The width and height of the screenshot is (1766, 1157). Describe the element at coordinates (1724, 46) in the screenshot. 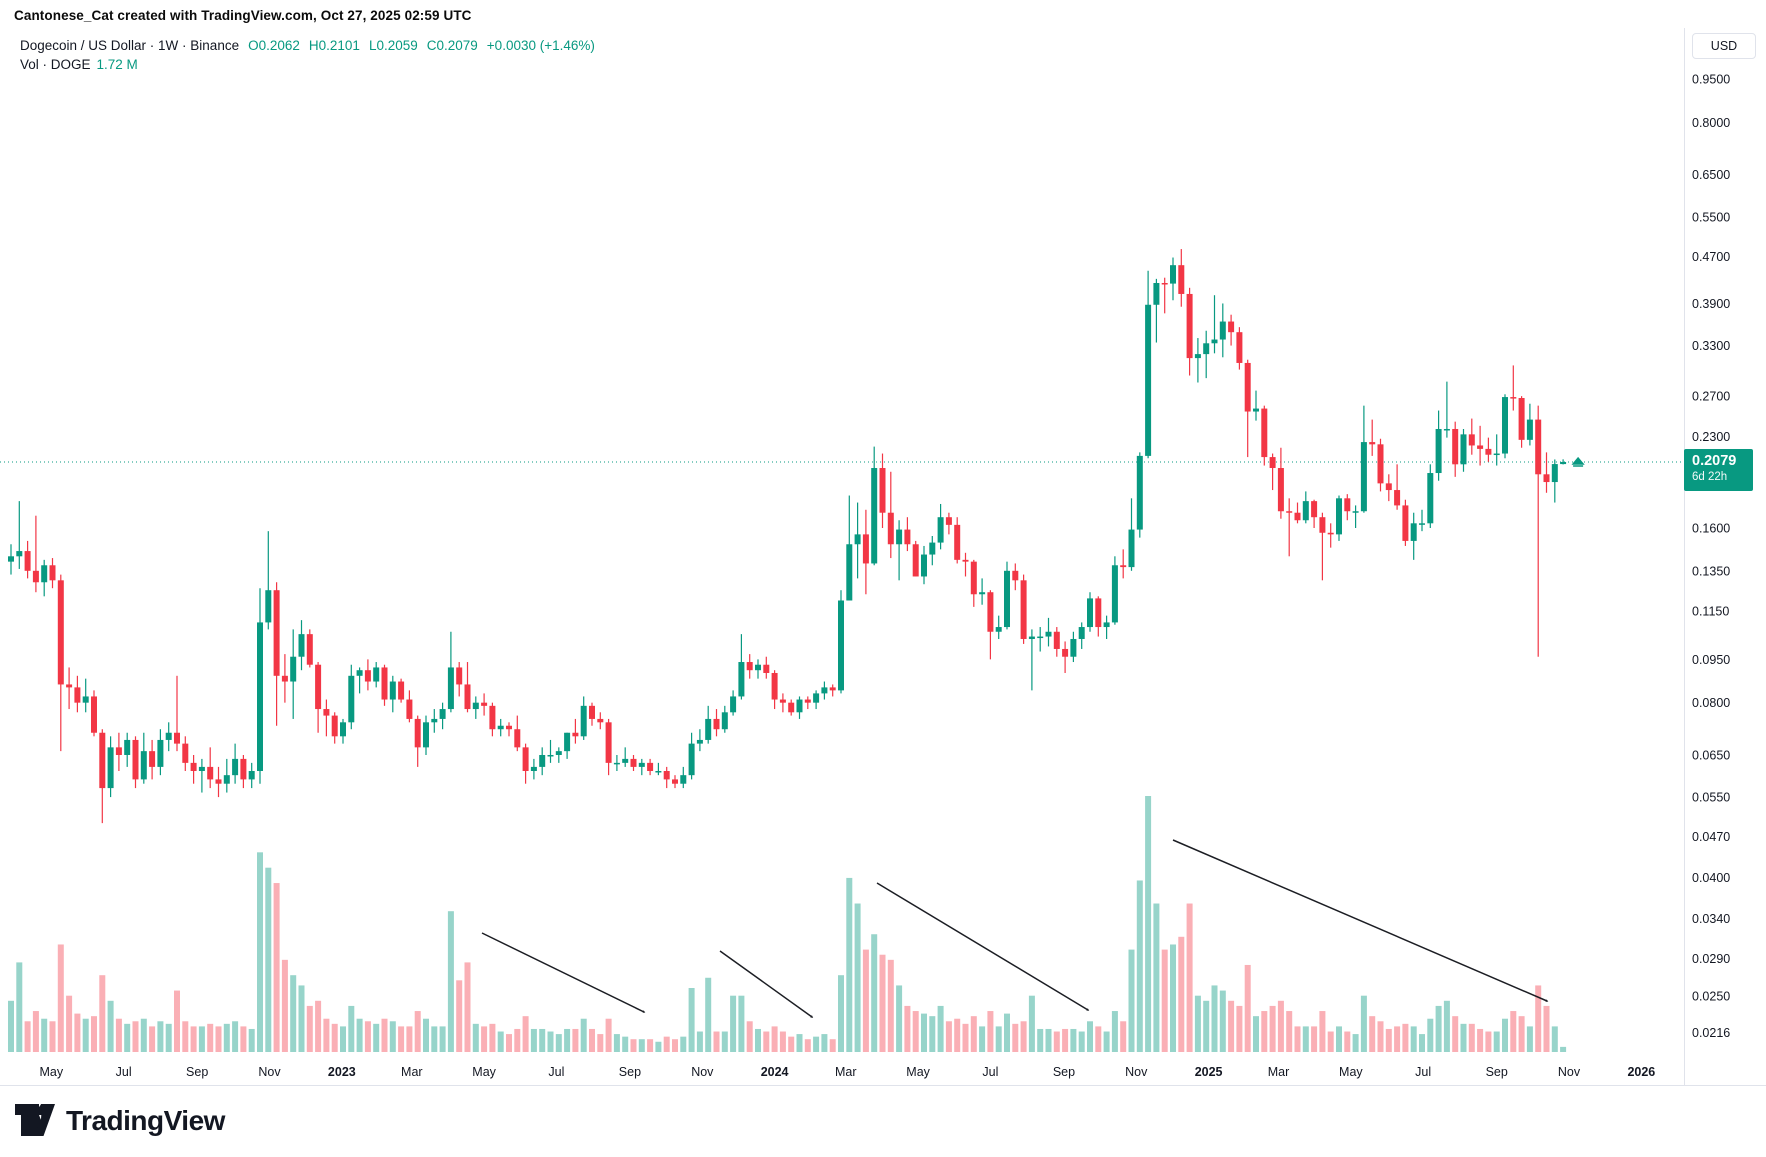

I see `currency-toggle-button: USD` at that location.